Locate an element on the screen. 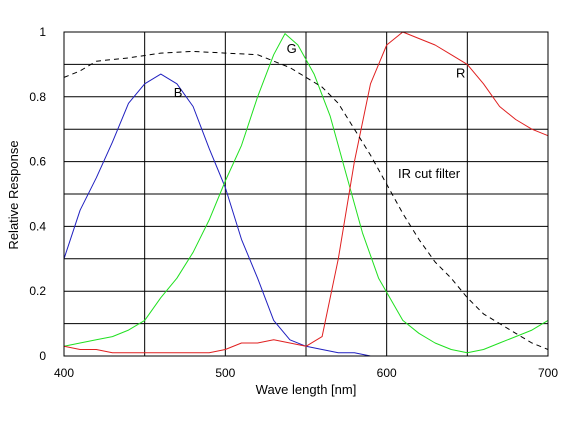 The height and width of the screenshot is (427, 584). y-axis-title: Relative Response is located at coordinates (13, 194).